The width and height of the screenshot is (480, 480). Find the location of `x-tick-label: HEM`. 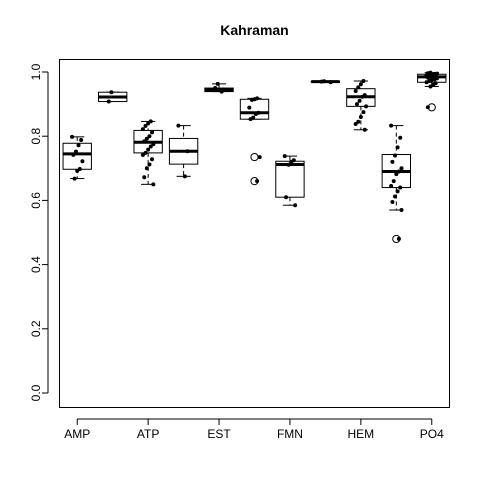

x-tick-label: HEM is located at coordinates (361, 434).